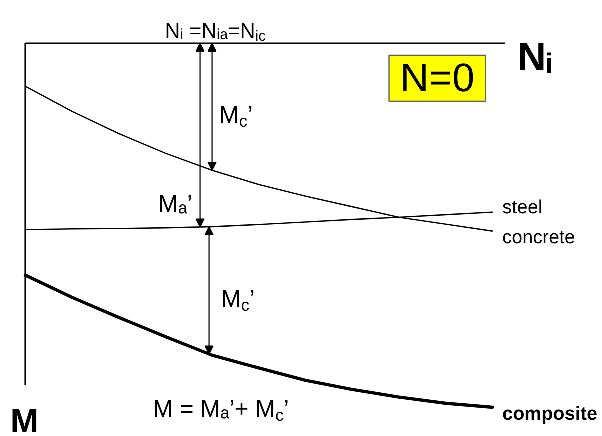  I want to click on series-label: composite, so click(550, 414).